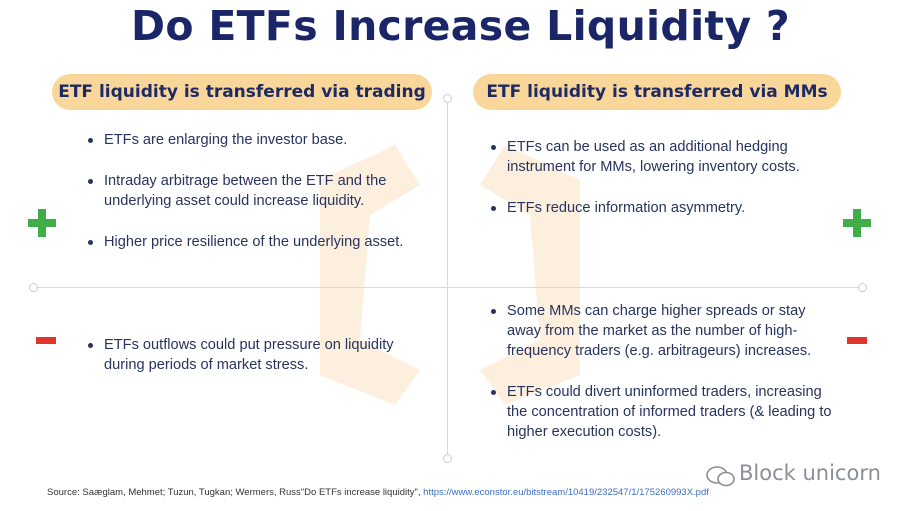  I want to click on axis-end-left, so click(33, 287).